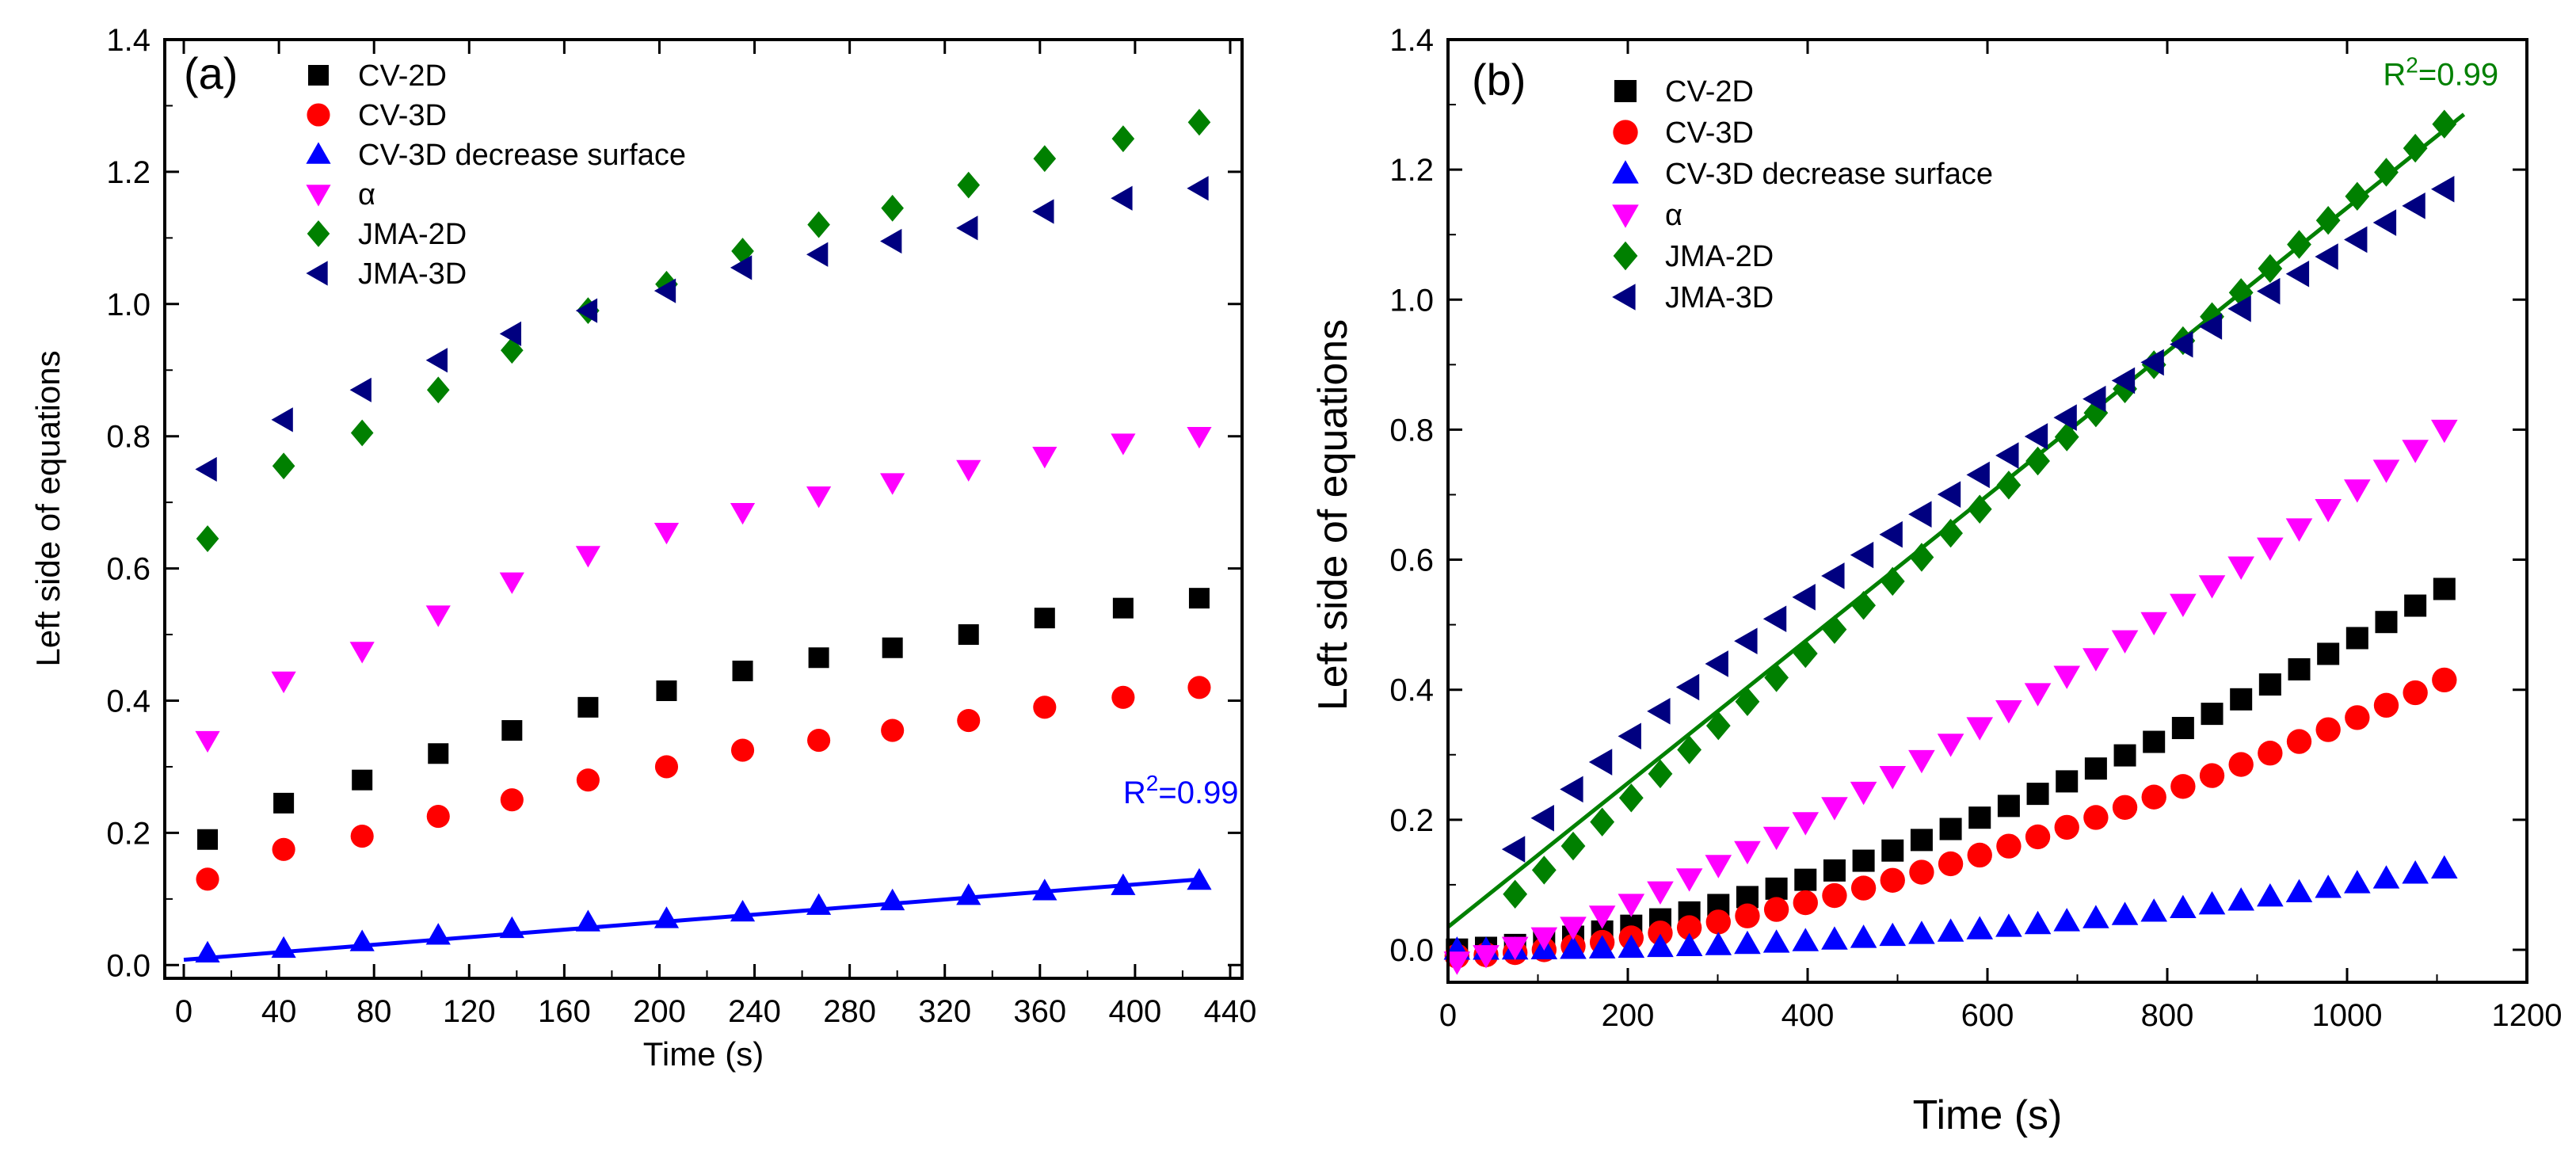  What do you see at coordinates (703, 1054) in the screenshot?
I see `x-axis-title-a: Time (s)` at bounding box center [703, 1054].